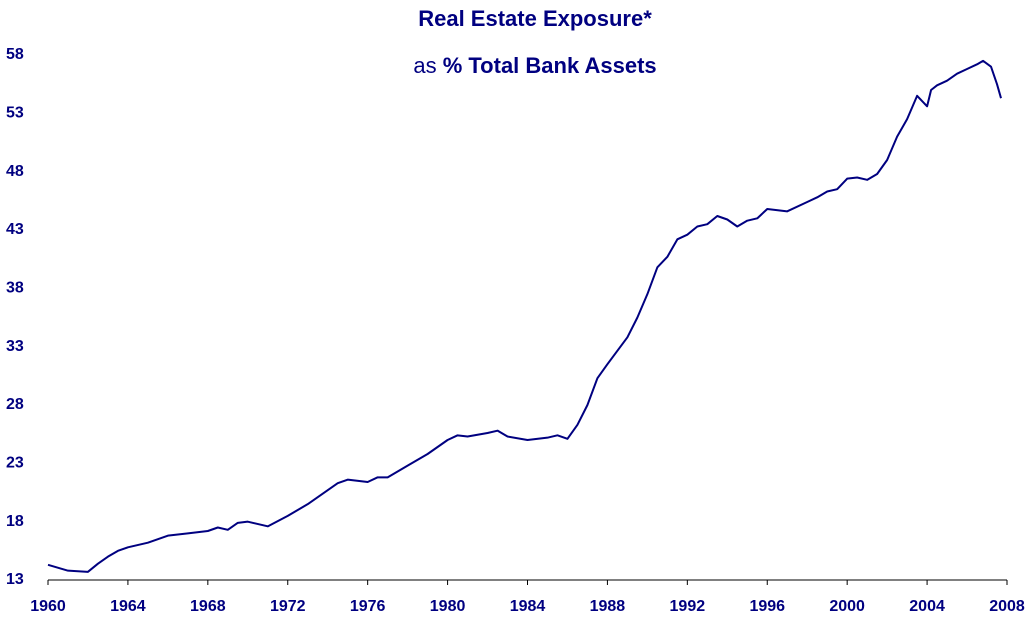 The image size is (1034, 627). What do you see at coordinates (48, 606) in the screenshot?
I see `x-tick-label: 1960` at bounding box center [48, 606].